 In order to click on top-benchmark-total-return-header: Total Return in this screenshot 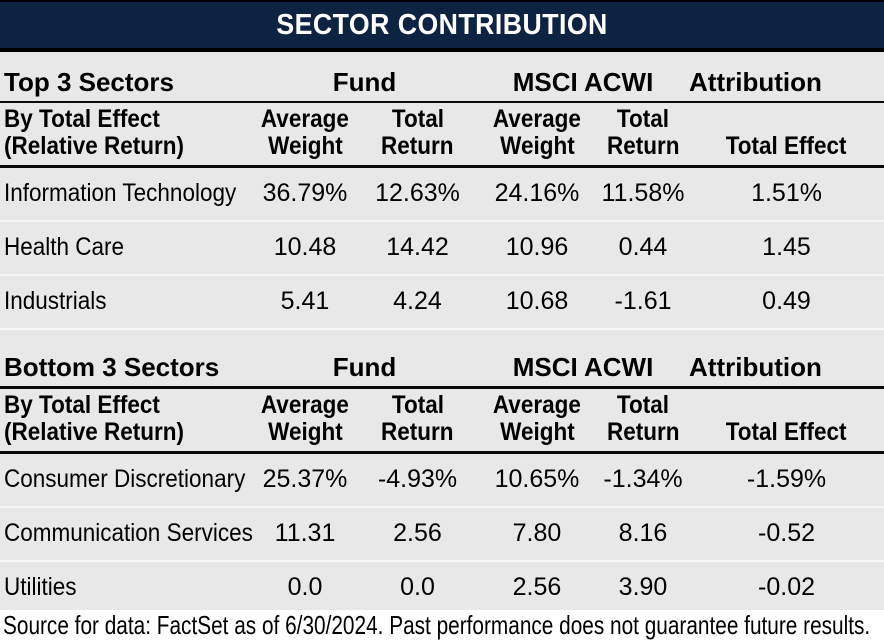, I will do `click(643, 135)`.